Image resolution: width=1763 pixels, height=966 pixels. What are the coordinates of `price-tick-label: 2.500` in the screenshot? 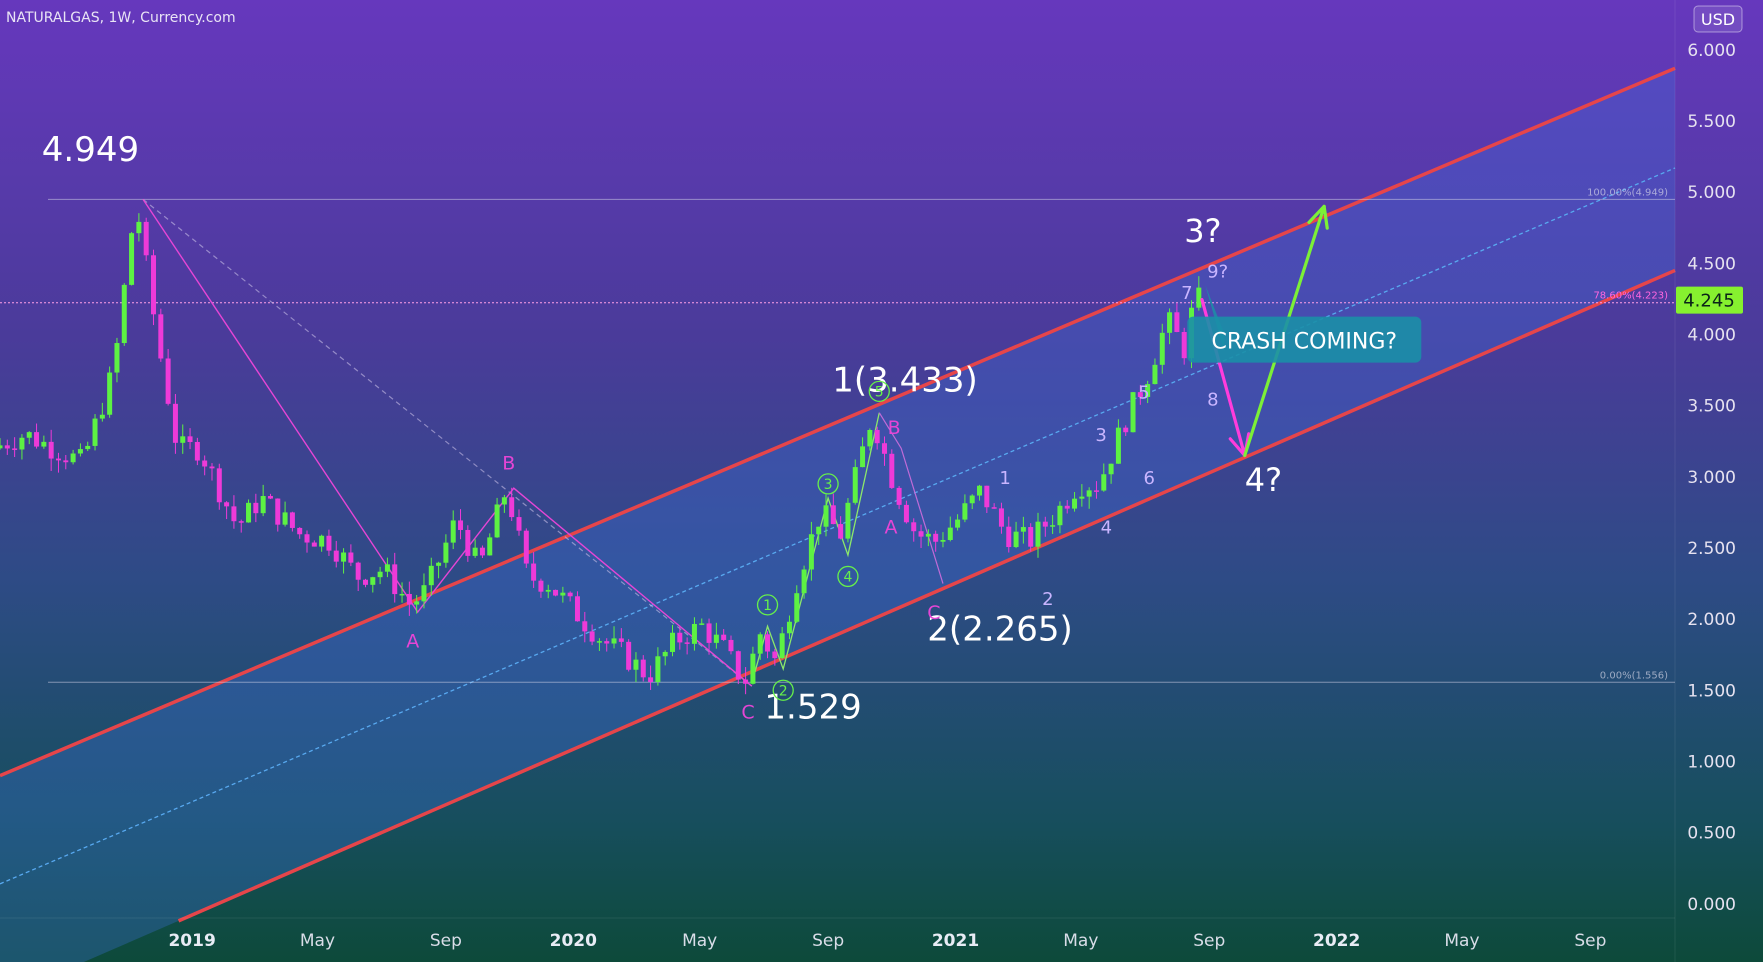 It's located at (1711, 549).